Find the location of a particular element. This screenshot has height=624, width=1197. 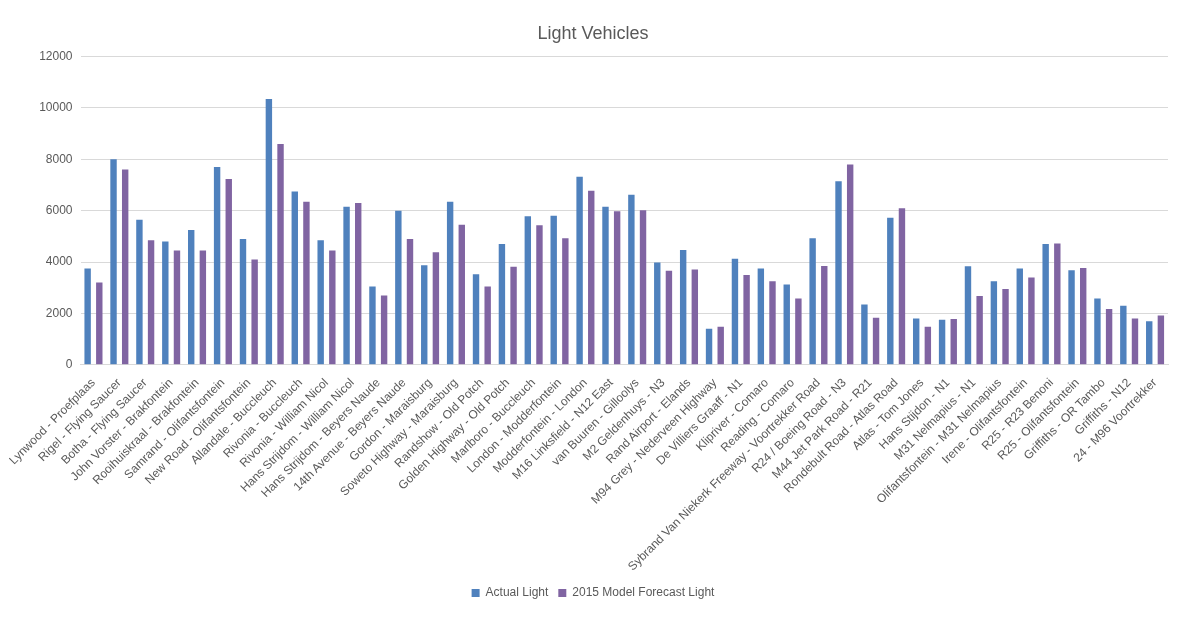

y-tick-label: 0 is located at coordinates (69, 364).